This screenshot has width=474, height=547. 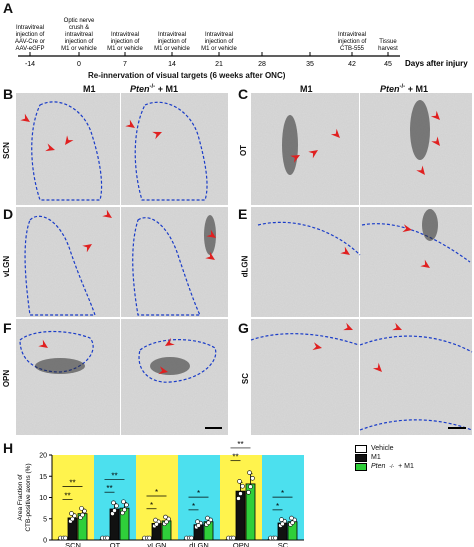 What do you see at coordinates (243, 214) in the screenshot?
I see `panel-label-e: E` at bounding box center [243, 214].